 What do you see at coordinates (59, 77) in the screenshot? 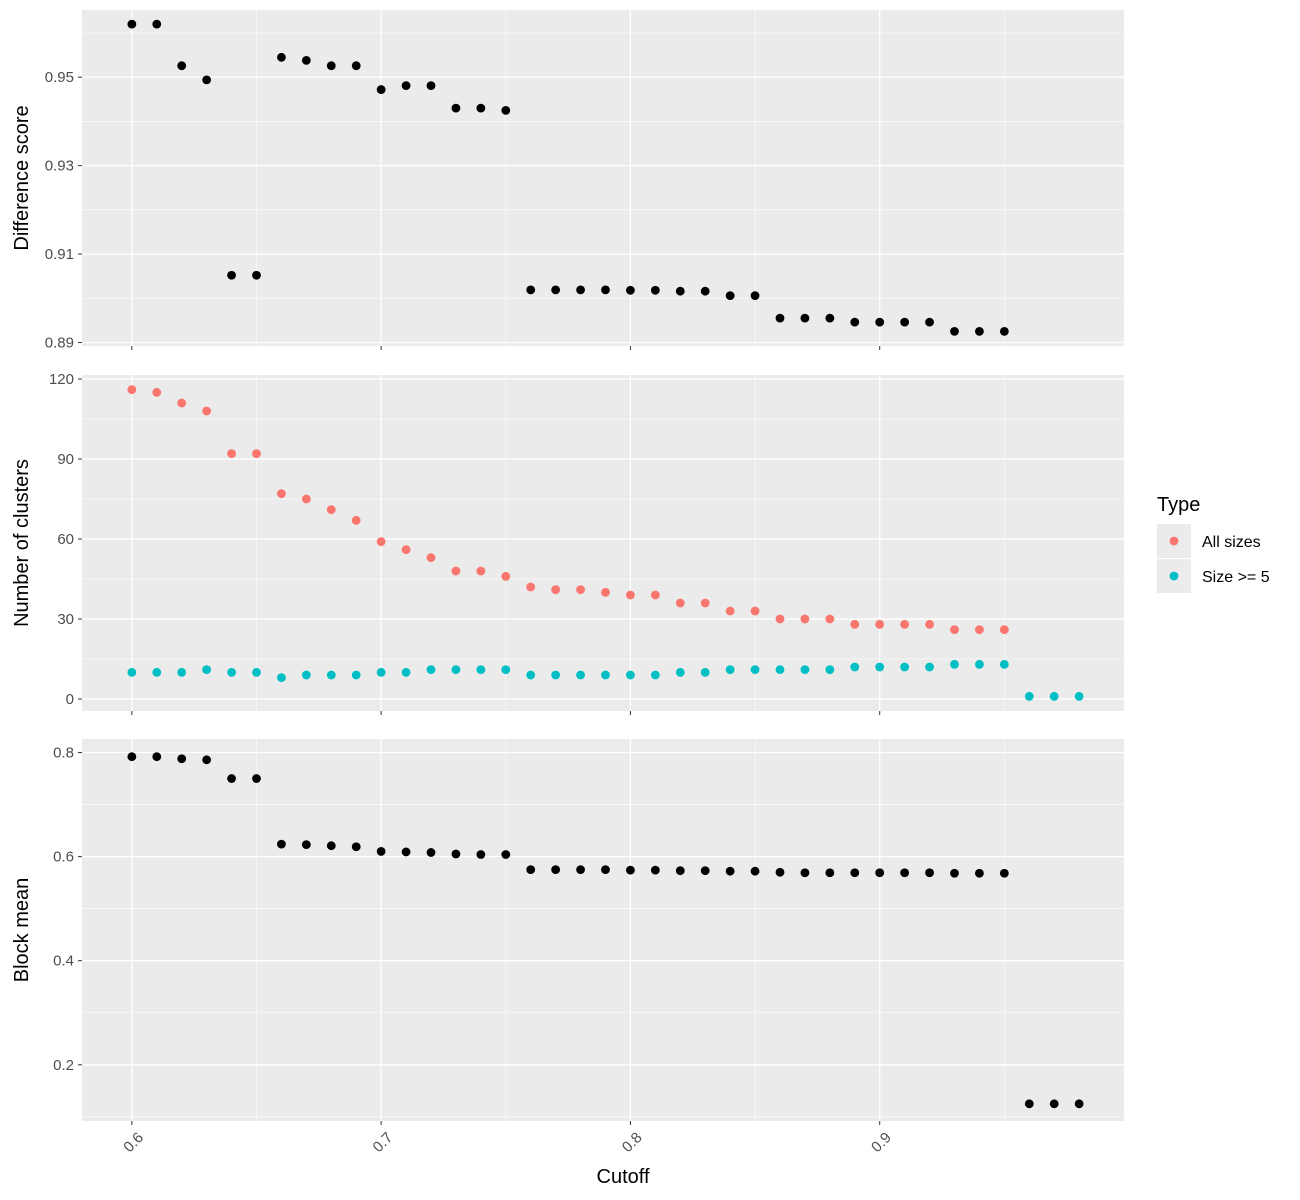
I see `y-tick-label: 0.95` at bounding box center [59, 77].